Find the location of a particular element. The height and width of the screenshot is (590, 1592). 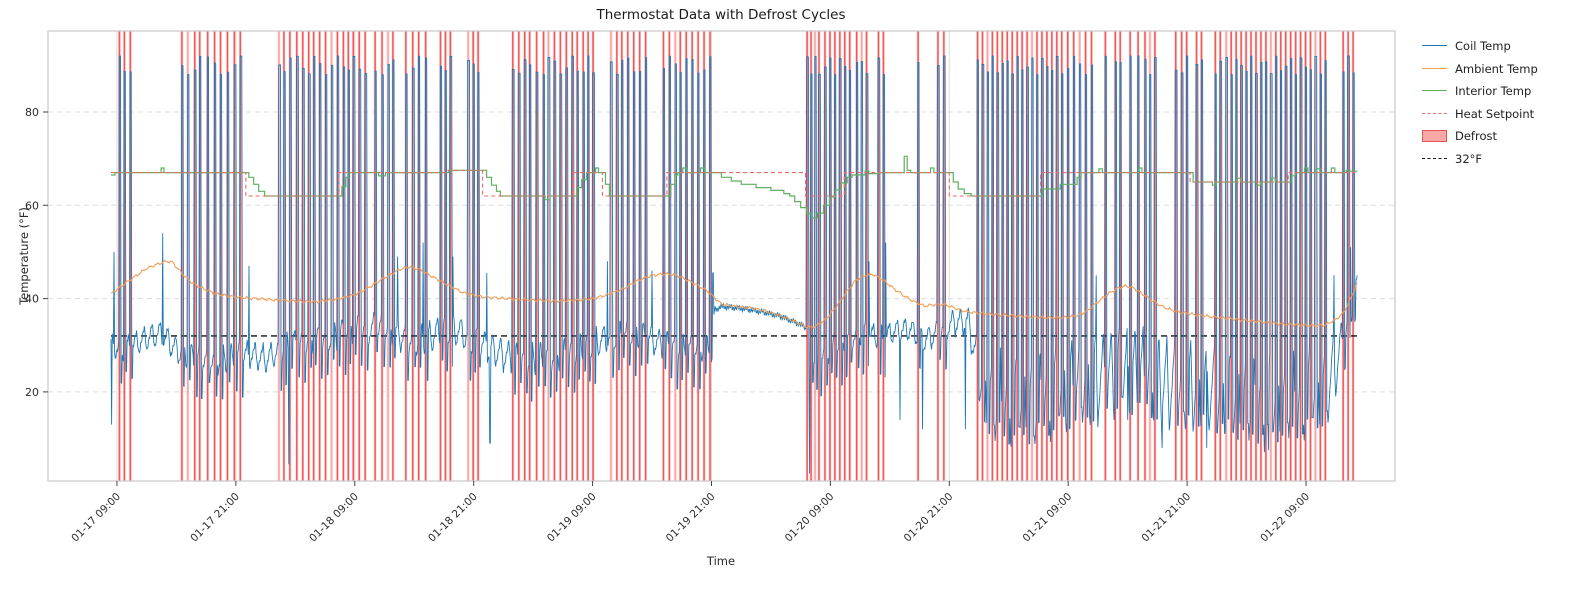

x-tick-label: 01-19 21:00 is located at coordinates (691, 518).